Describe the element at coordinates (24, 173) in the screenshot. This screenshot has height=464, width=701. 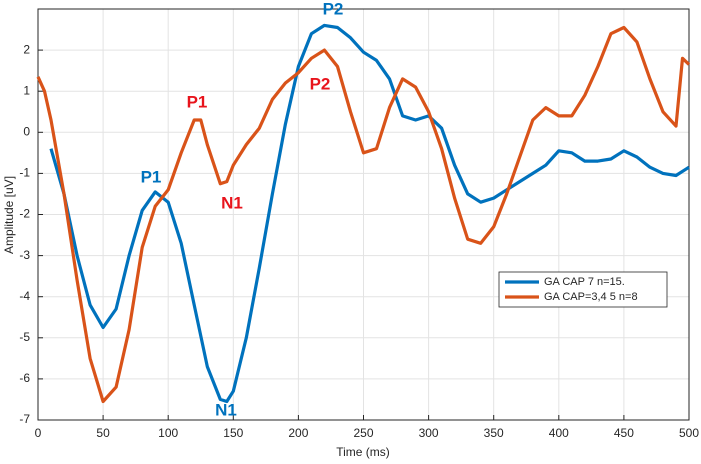
I see `y-tick-label: -1` at that location.